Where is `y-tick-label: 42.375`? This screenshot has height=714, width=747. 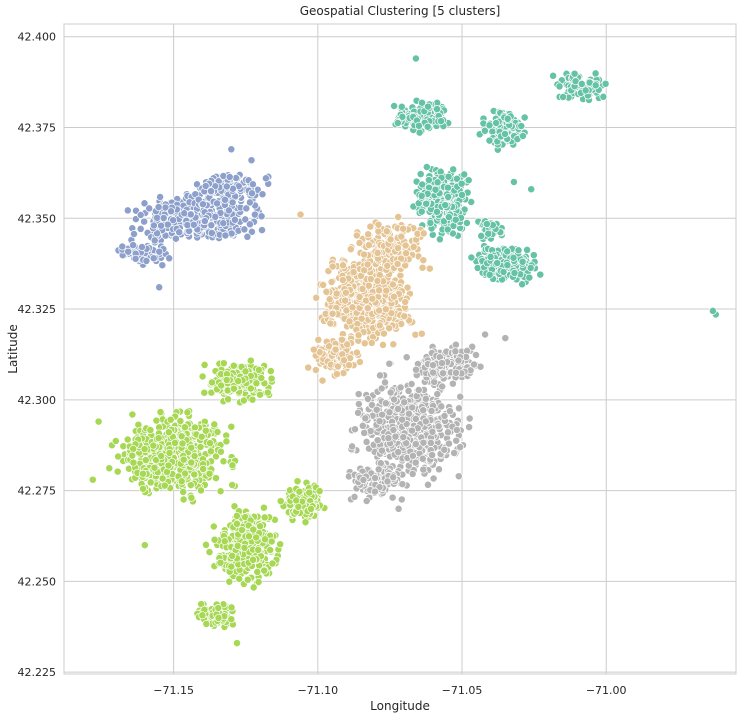
y-tick-label: 42.375 is located at coordinates (37, 127).